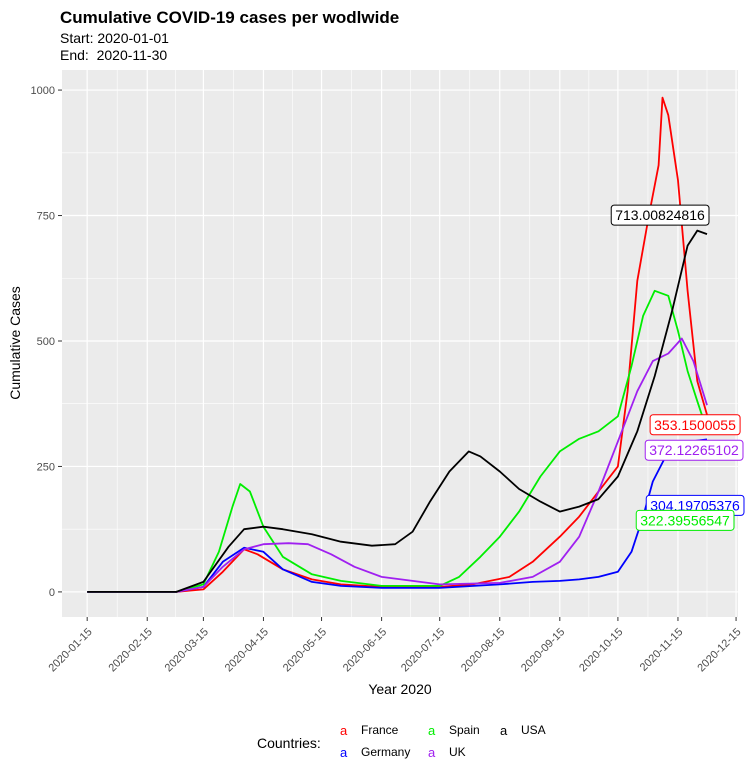 This screenshot has height=778, width=747. Describe the element at coordinates (385, 752) in the screenshot. I see `legend-label-germany: Germany` at that location.